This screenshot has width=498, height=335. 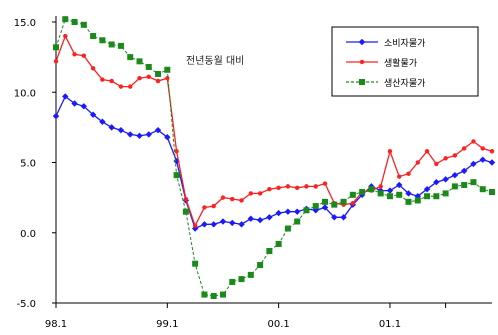 What do you see at coordinates (28, 234) in the screenshot?
I see `y-tick-label: 0.0` at bounding box center [28, 234].